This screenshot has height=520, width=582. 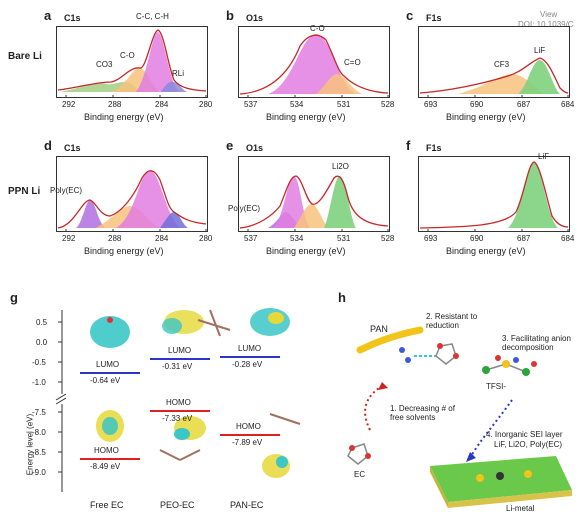 I want to click on lumo-level-peo-ec, so click(x=180, y=359).